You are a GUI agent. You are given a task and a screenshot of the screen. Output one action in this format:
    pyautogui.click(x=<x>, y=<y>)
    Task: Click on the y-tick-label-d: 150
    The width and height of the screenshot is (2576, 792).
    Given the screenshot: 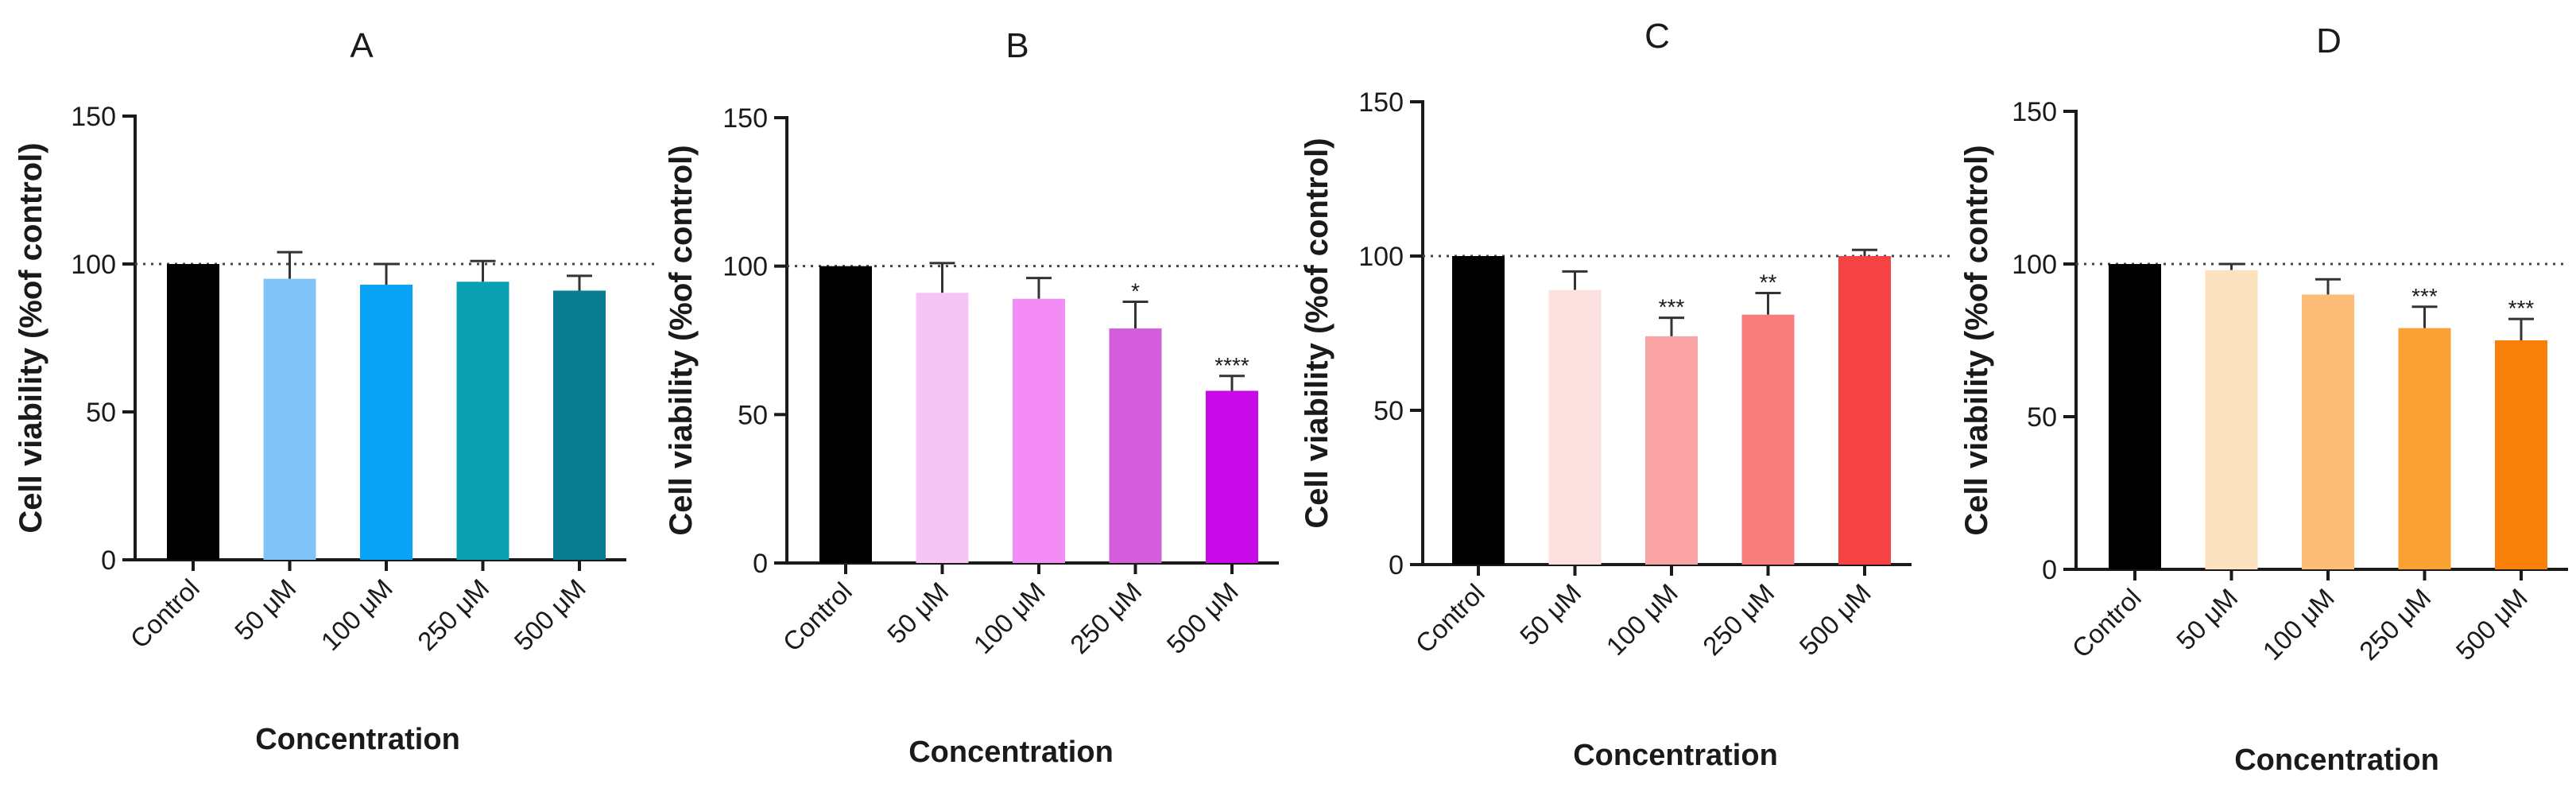 What is the action you would take?
    pyautogui.click(x=2034, y=112)
    